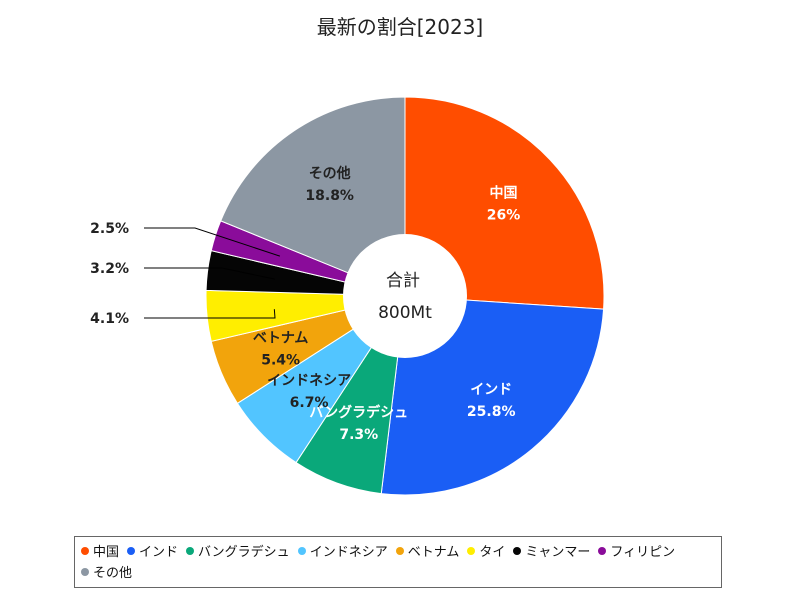 This screenshot has height=600, width=800. What do you see at coordinates (309, 381) in the screenshot?
I see `slice-label-3: インドネシア` at bounding box center [309, 381].